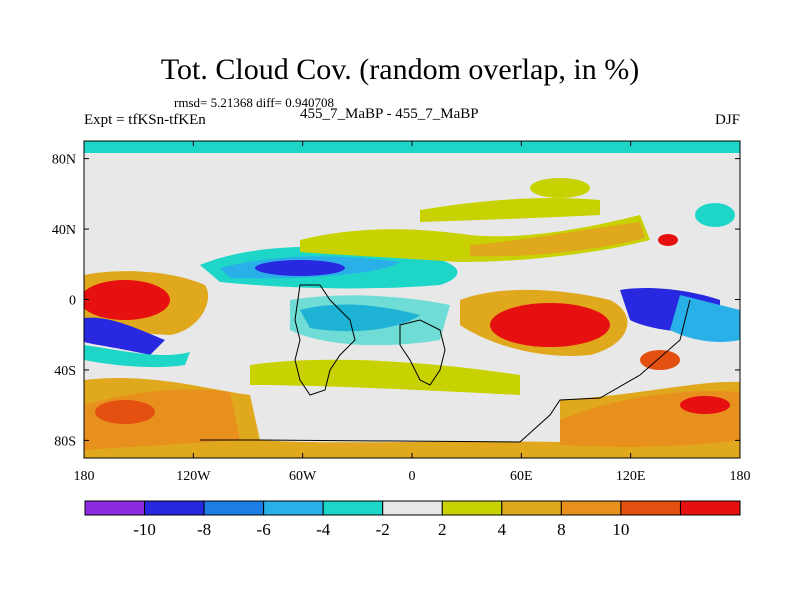 Image resolution: width=800 pixels, height=600 pixels. Describe the element at coordinates (65, 441) in the screenshot. I see `y-tick-label: 80S` at that location.